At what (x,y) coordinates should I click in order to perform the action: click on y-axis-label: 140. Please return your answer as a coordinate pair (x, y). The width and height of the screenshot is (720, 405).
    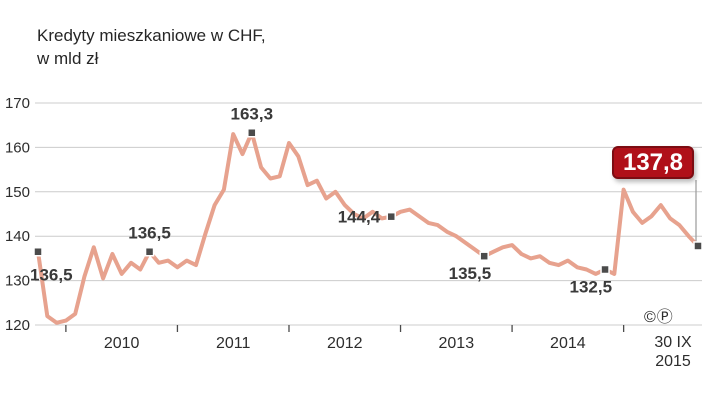
    Looking at the image, I should click on (17, 236).